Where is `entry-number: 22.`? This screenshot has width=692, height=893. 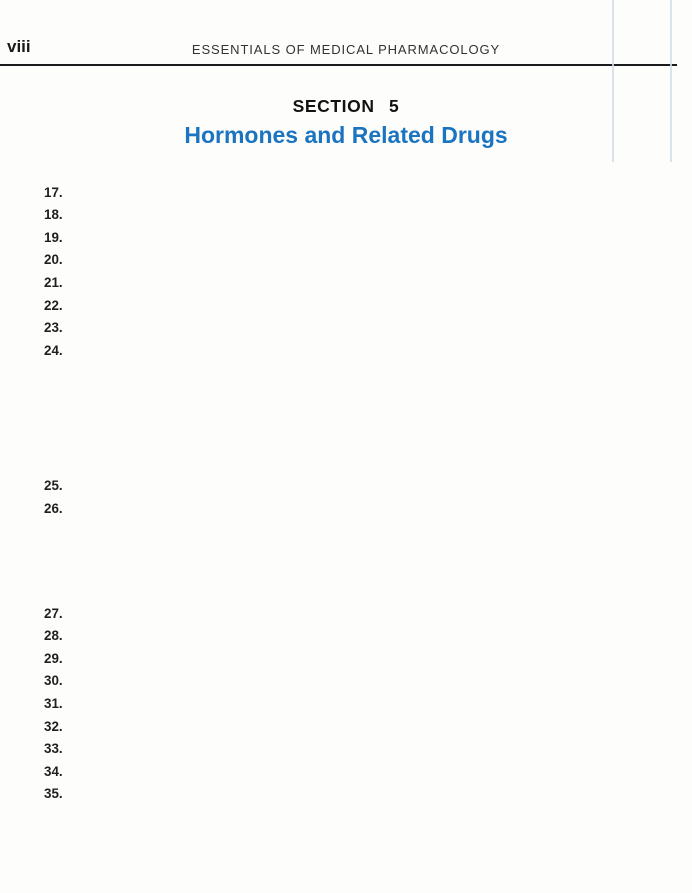 entry-number: 22. is located at coordinates (53, 305).